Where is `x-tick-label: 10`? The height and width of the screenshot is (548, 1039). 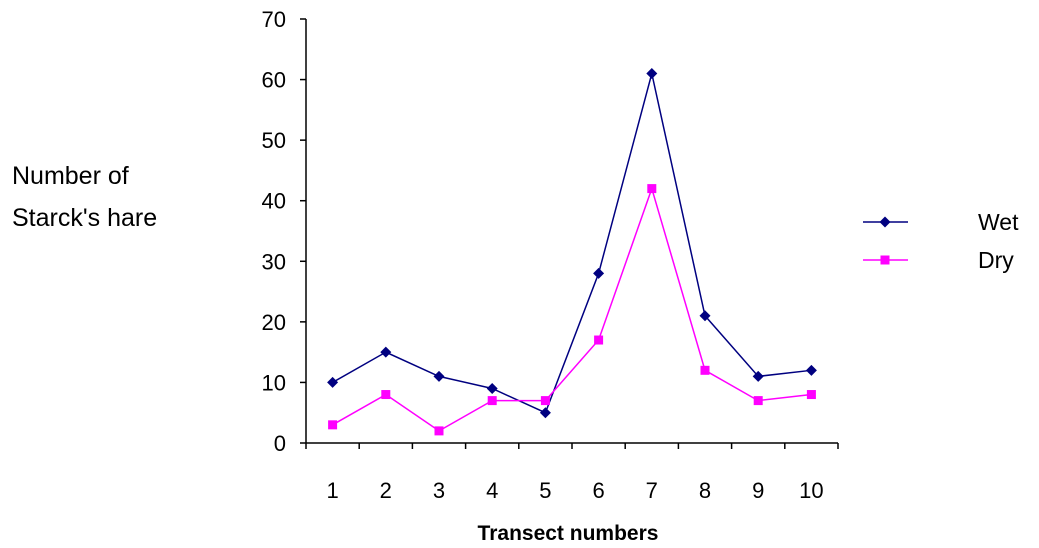
x-tick-label: 10 is located at coordinates (811, 490).